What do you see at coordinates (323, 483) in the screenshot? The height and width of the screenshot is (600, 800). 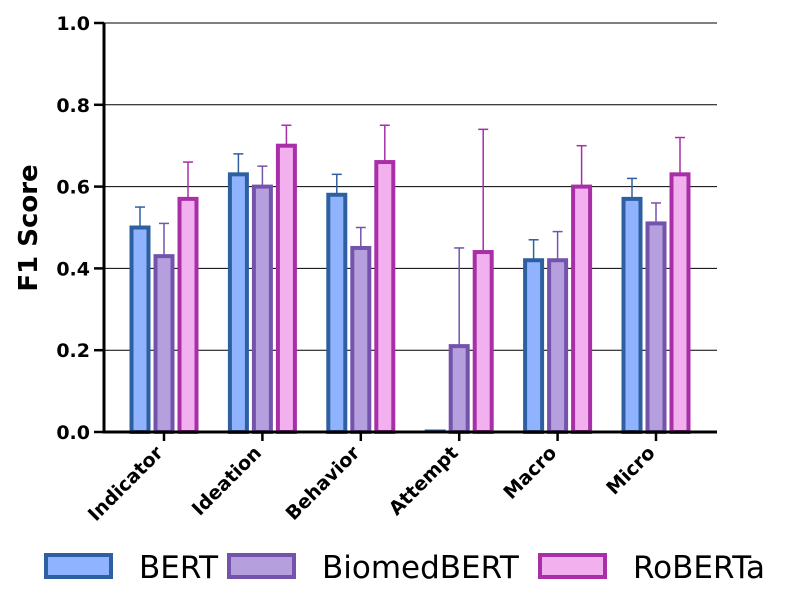 I see `x-tick-label: Behavior` at bounding box center [323, 483].